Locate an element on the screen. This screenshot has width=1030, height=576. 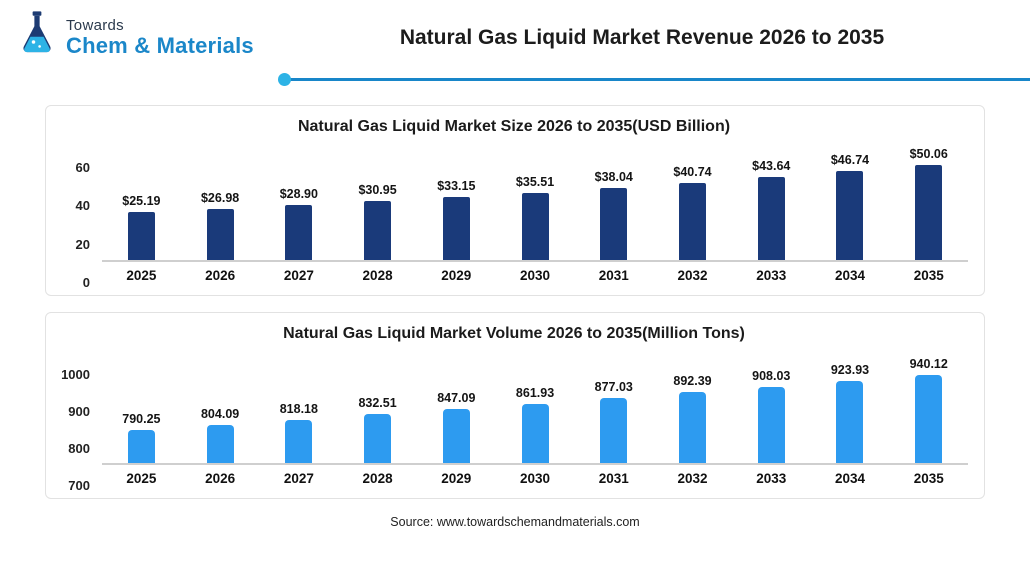
bar-column: 818.18 is located at coordinates (298, 408).